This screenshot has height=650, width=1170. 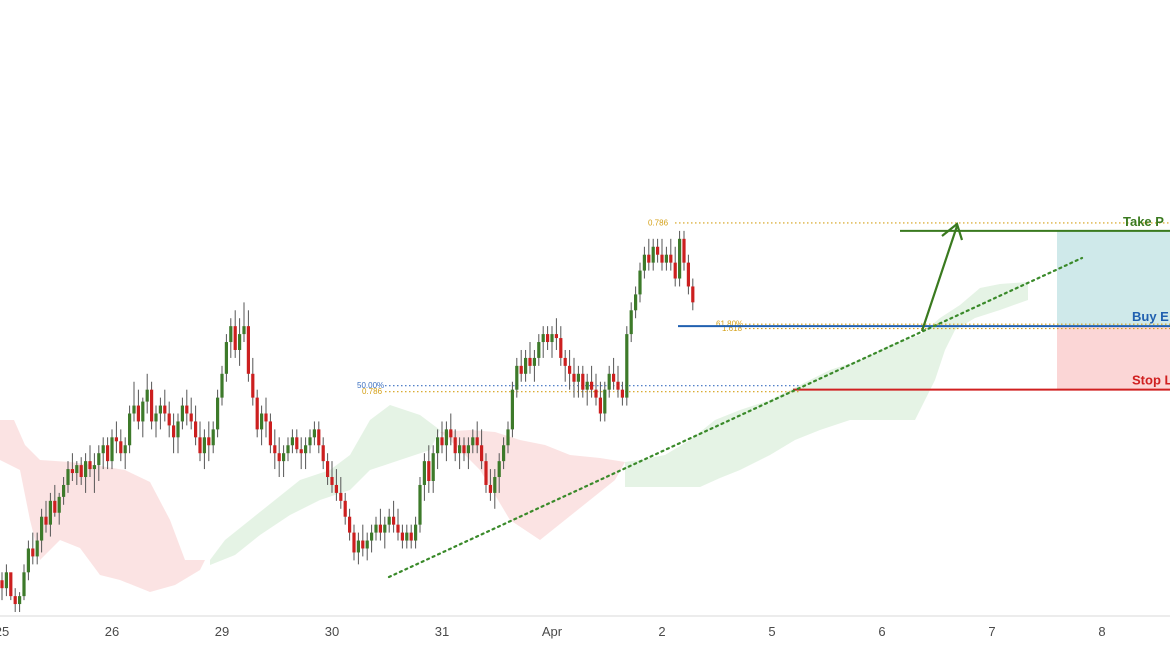 What do you see at coordinates (332, 631) in the screenshot?
I see `x-tick-label: 30` at bounding box center [332, 631].